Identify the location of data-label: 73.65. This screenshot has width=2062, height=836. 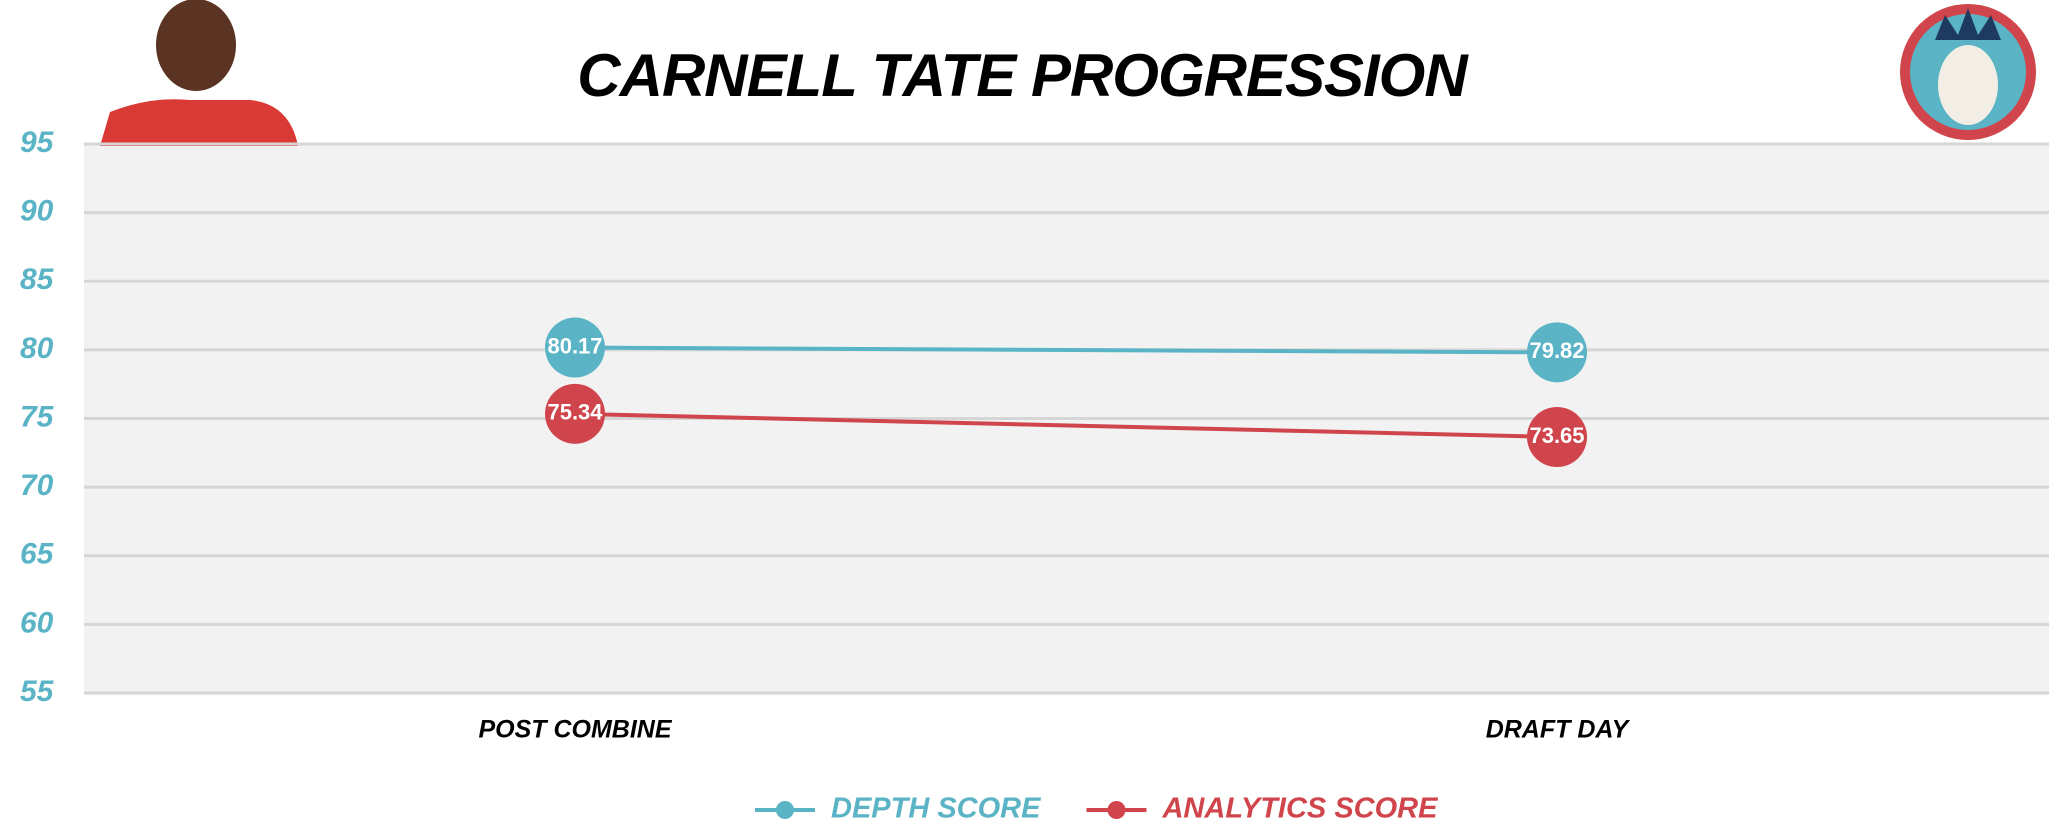
(1556, 435).